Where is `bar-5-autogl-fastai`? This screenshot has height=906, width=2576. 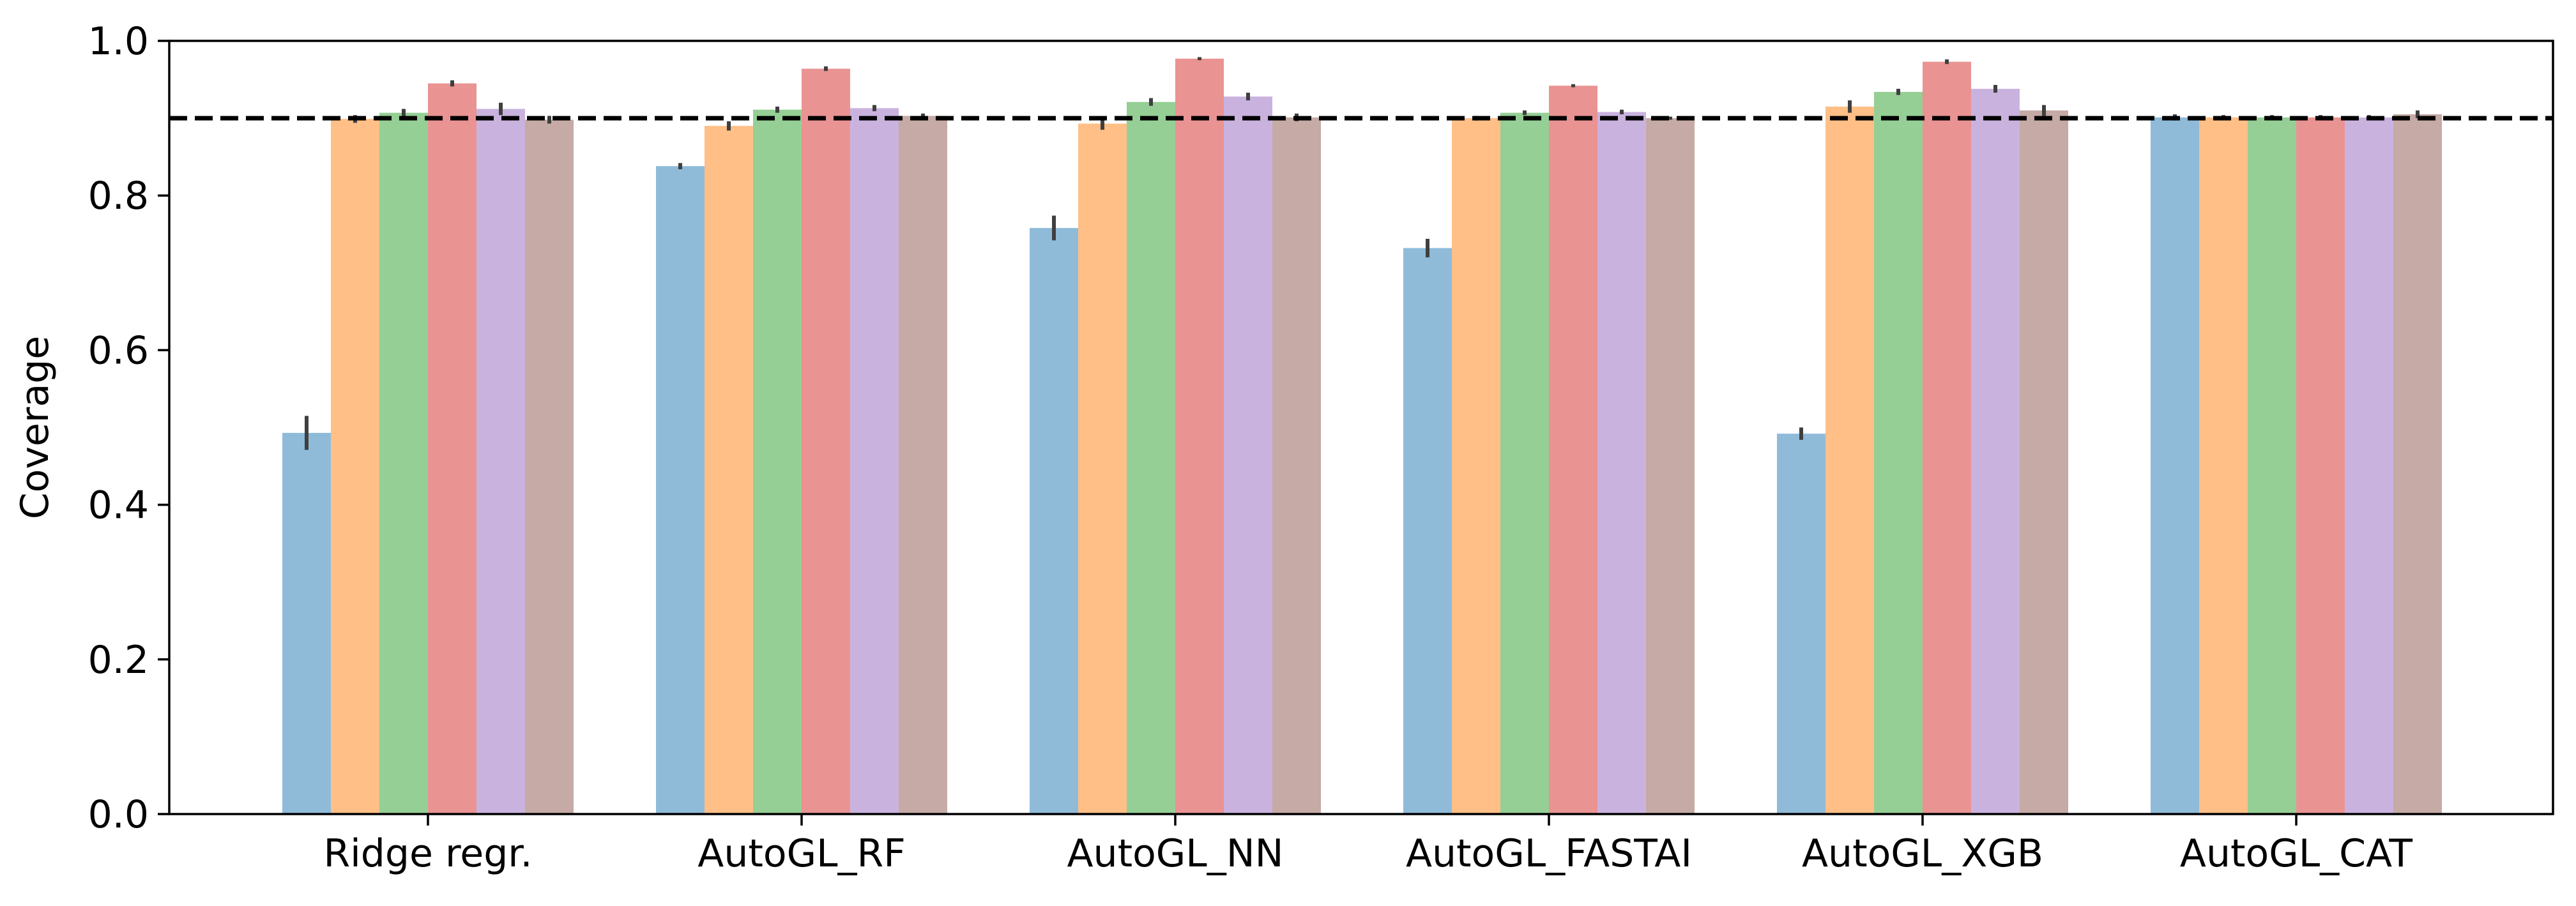 bar-5-autogl-fastai is located at coordinates (1621, 463).